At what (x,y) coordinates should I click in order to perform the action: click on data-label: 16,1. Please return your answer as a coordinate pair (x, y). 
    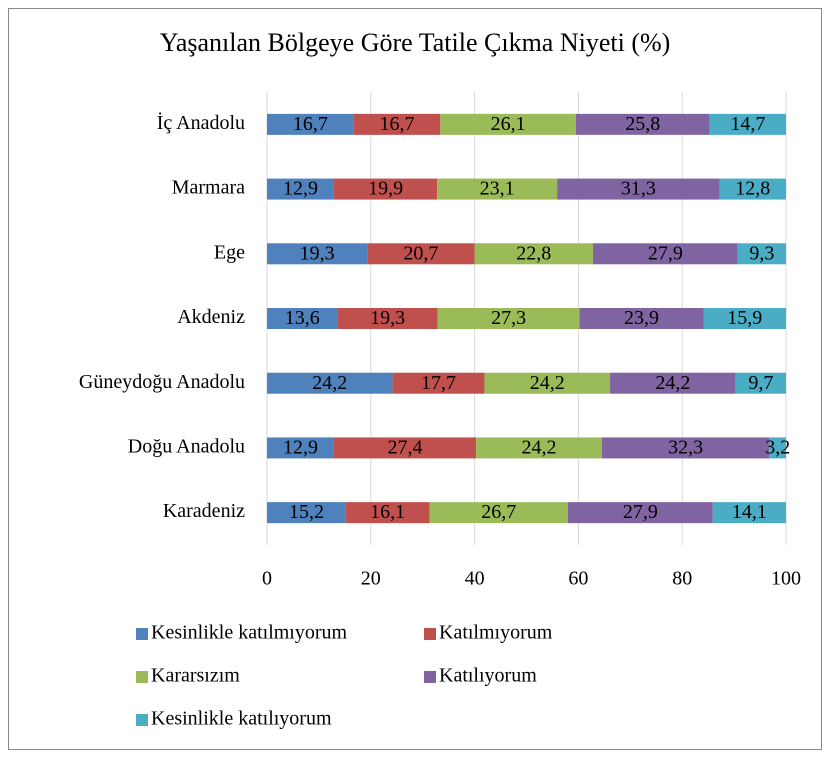
    Looking at the image, I should click on (387, 512).